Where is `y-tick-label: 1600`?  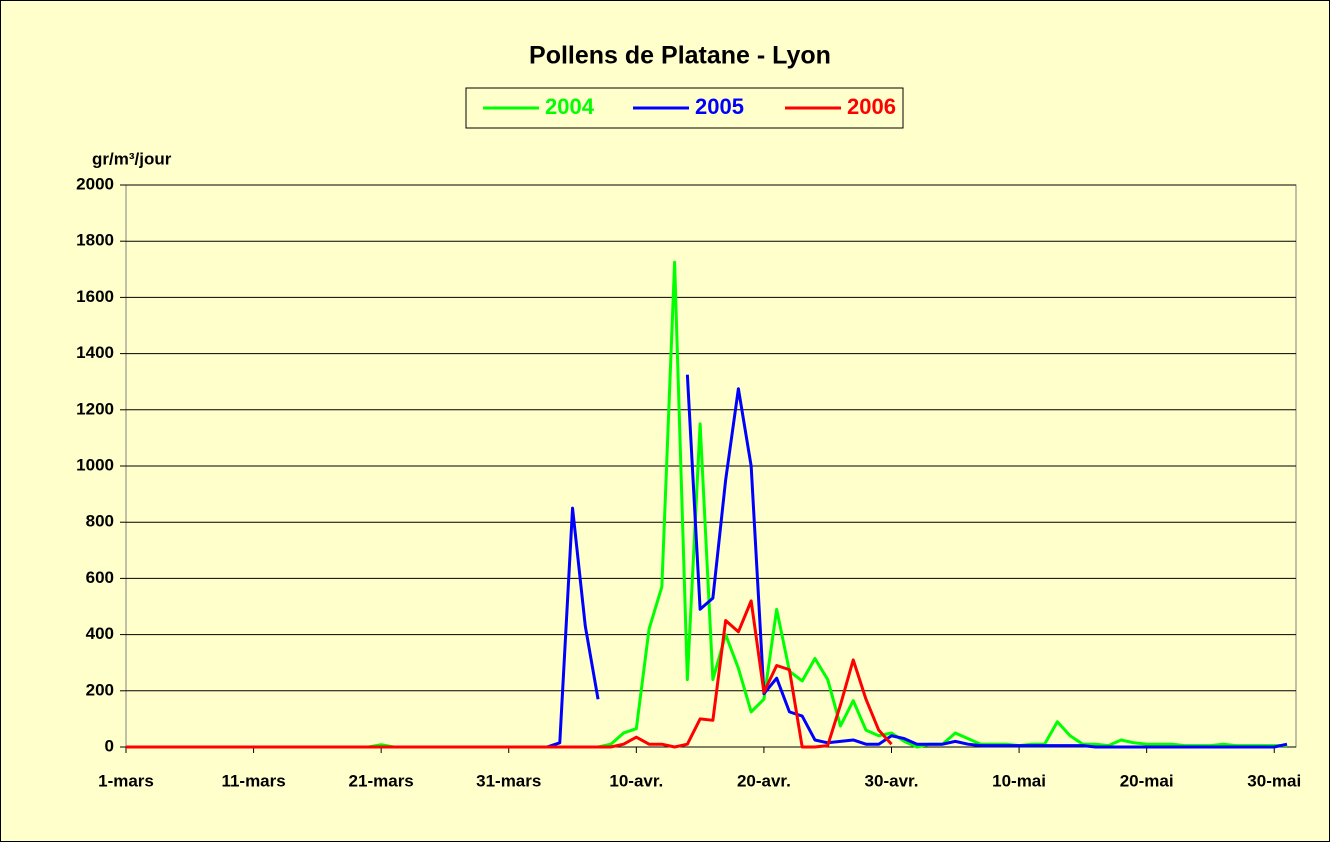
y-tick-label: 1600 is located at coordinates (95, 296).